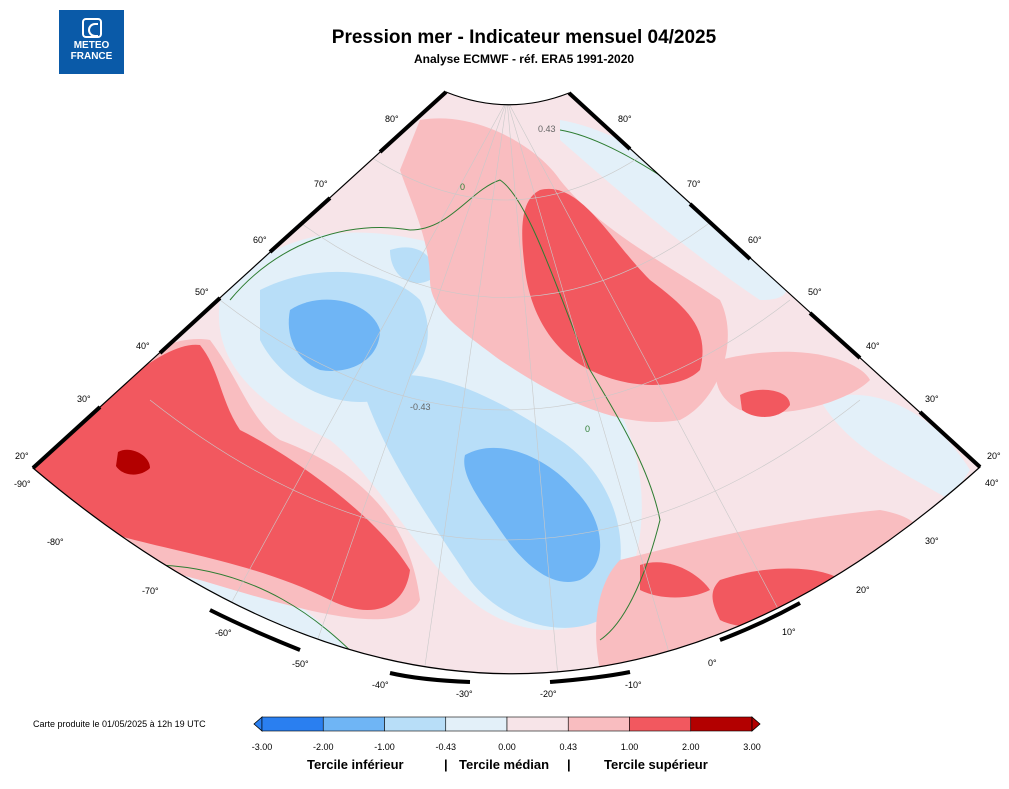 This screenshot has height=789, width=1009. What do you see at coordinates (411, 265) in the screenshot?
I see `greenland-lower-tercile-region` at bounding box center [411, 265].